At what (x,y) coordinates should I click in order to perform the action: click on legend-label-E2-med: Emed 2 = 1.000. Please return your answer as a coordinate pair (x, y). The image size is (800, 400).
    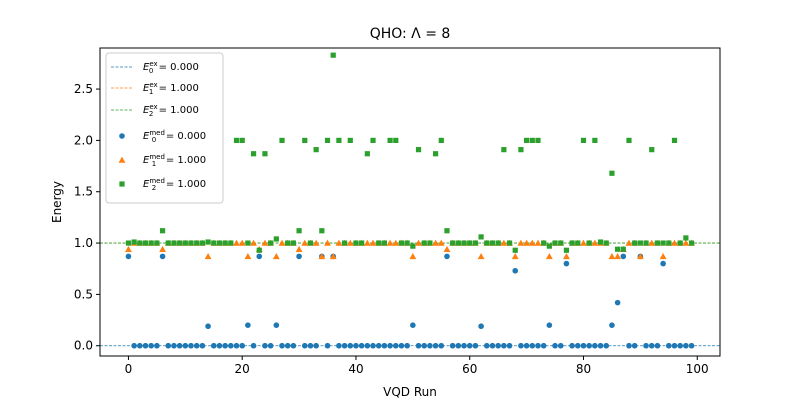
    Looking at the image, I should click on (174, 184).